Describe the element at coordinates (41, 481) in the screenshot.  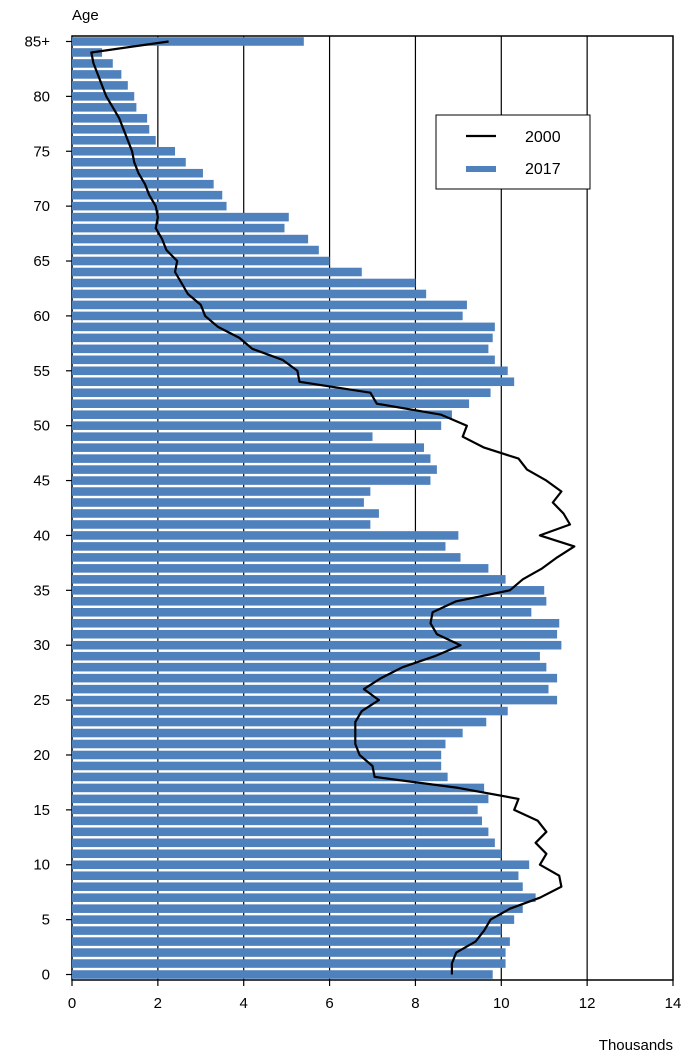
I see `y-tick-label: 45` at that location.